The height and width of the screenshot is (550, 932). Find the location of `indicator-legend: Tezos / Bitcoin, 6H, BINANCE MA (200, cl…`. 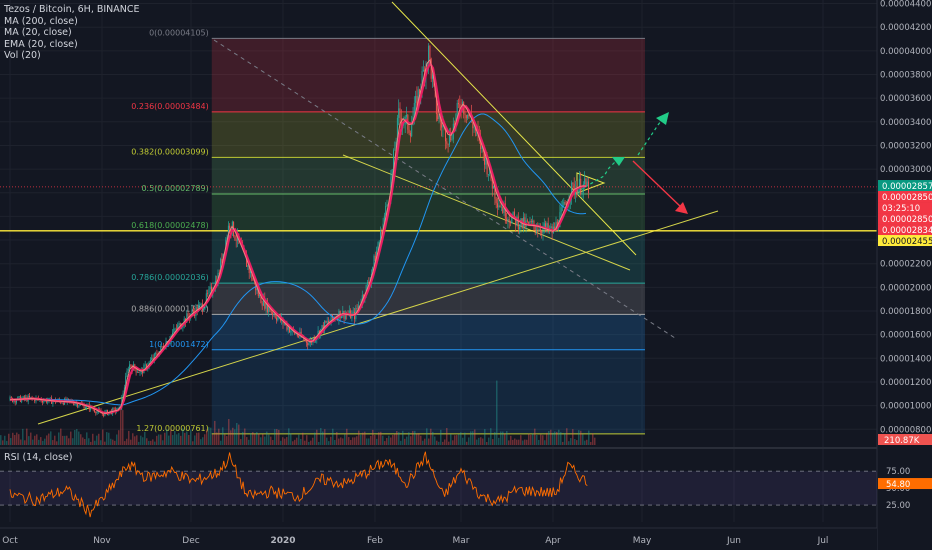

indicator-legend: Tezos / Bitcoin, 6H, BINANCE MA (200, cl… is located at coordinates (72, 33).